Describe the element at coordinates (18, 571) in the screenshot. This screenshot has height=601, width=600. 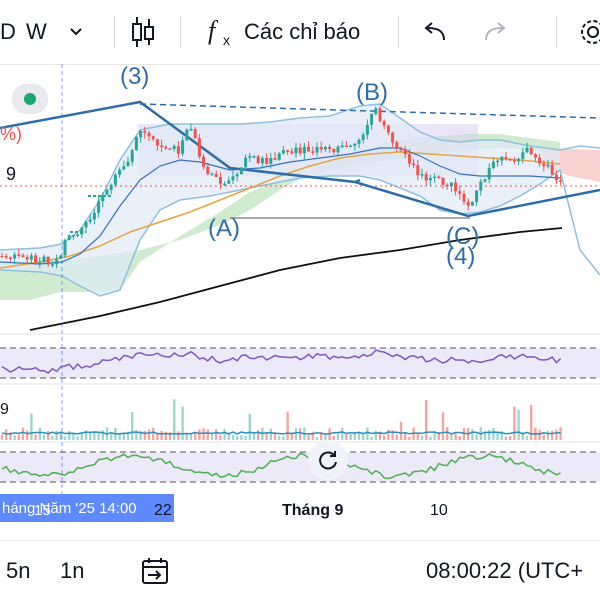
I see `range-5n-button: 5n` at that location.